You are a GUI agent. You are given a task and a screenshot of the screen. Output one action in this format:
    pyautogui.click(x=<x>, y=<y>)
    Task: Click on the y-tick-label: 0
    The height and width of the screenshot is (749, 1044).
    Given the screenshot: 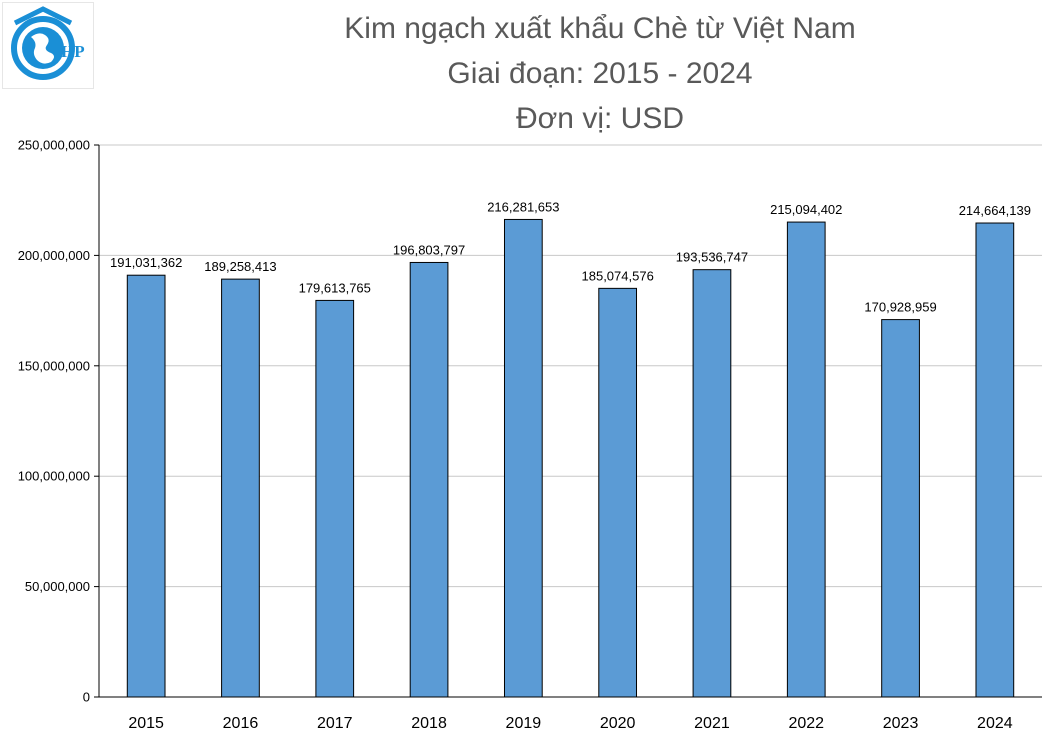 What is the action you would take?
    pyautogui.click(x=86, y=697)
    